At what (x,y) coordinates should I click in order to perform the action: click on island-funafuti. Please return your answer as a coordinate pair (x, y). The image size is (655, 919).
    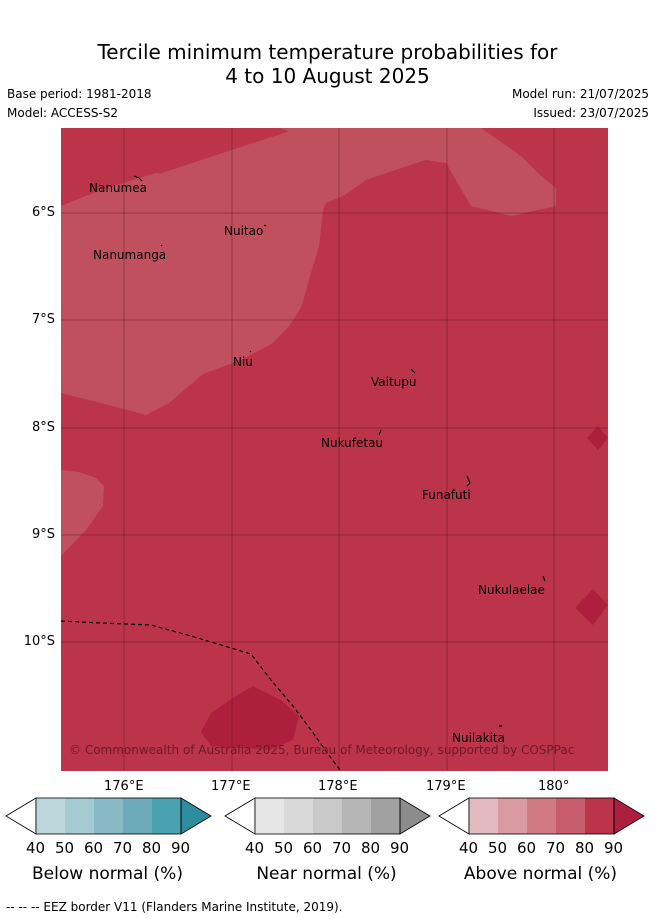
    Looking at the image, I should click on (468, 481).